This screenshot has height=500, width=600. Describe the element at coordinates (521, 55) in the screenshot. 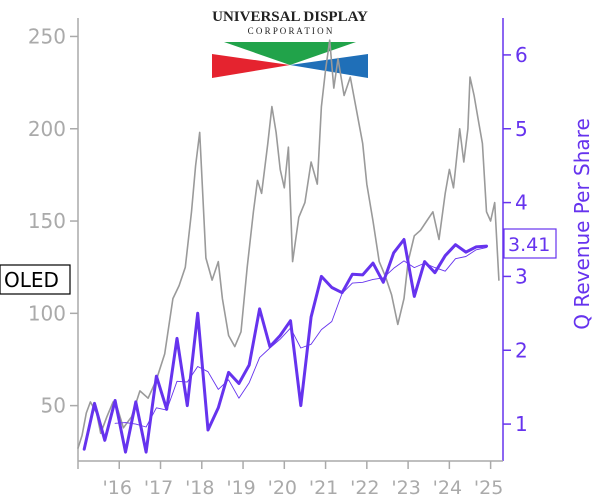

I see `right-tick-label: 6` at that location.